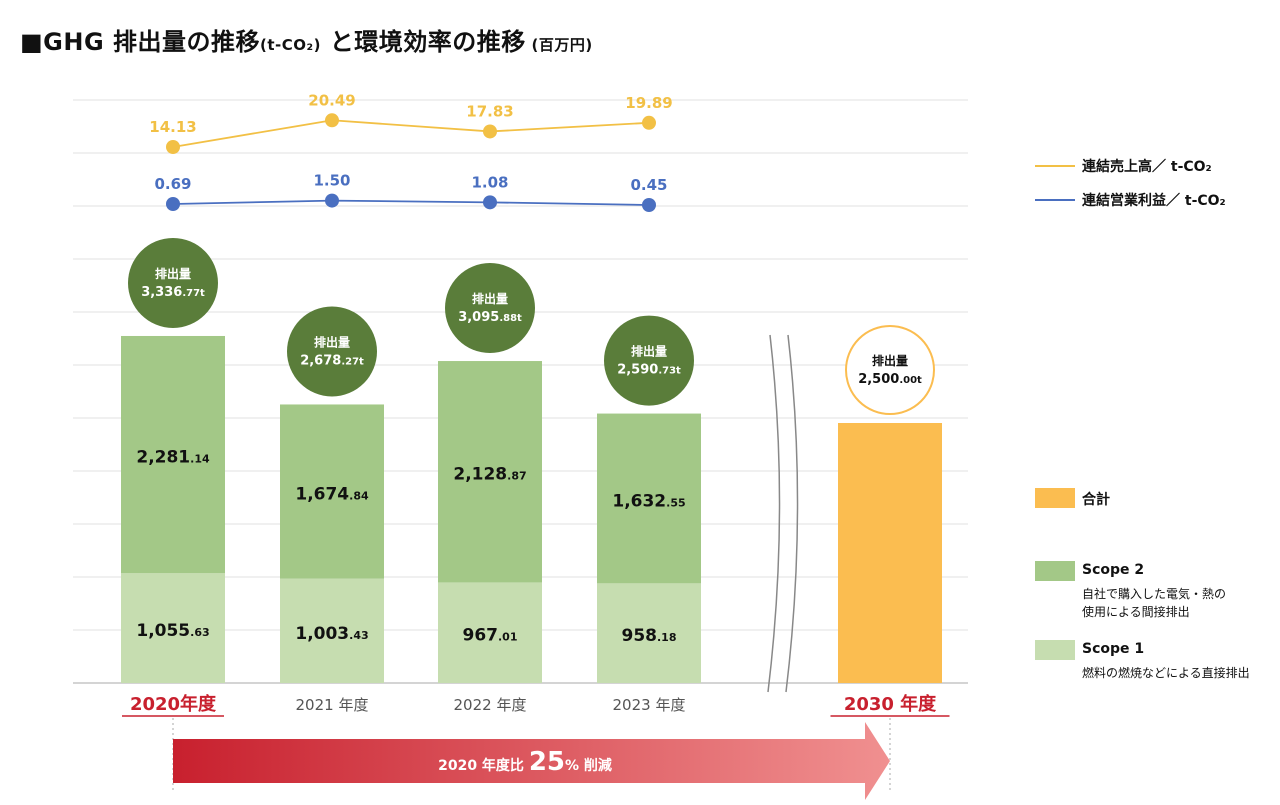 Image resolution: width=1280 pixels, height=805 pixels. Describe the element at coordinates (173, 704) in the screenshot. I see `x-tick-label: 2020年度` at that location.